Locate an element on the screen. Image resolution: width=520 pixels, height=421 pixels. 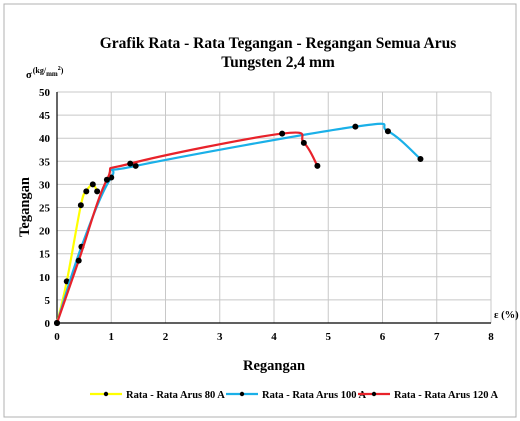
y-tick-label-2: 10 is located at coordinates (45, 278).